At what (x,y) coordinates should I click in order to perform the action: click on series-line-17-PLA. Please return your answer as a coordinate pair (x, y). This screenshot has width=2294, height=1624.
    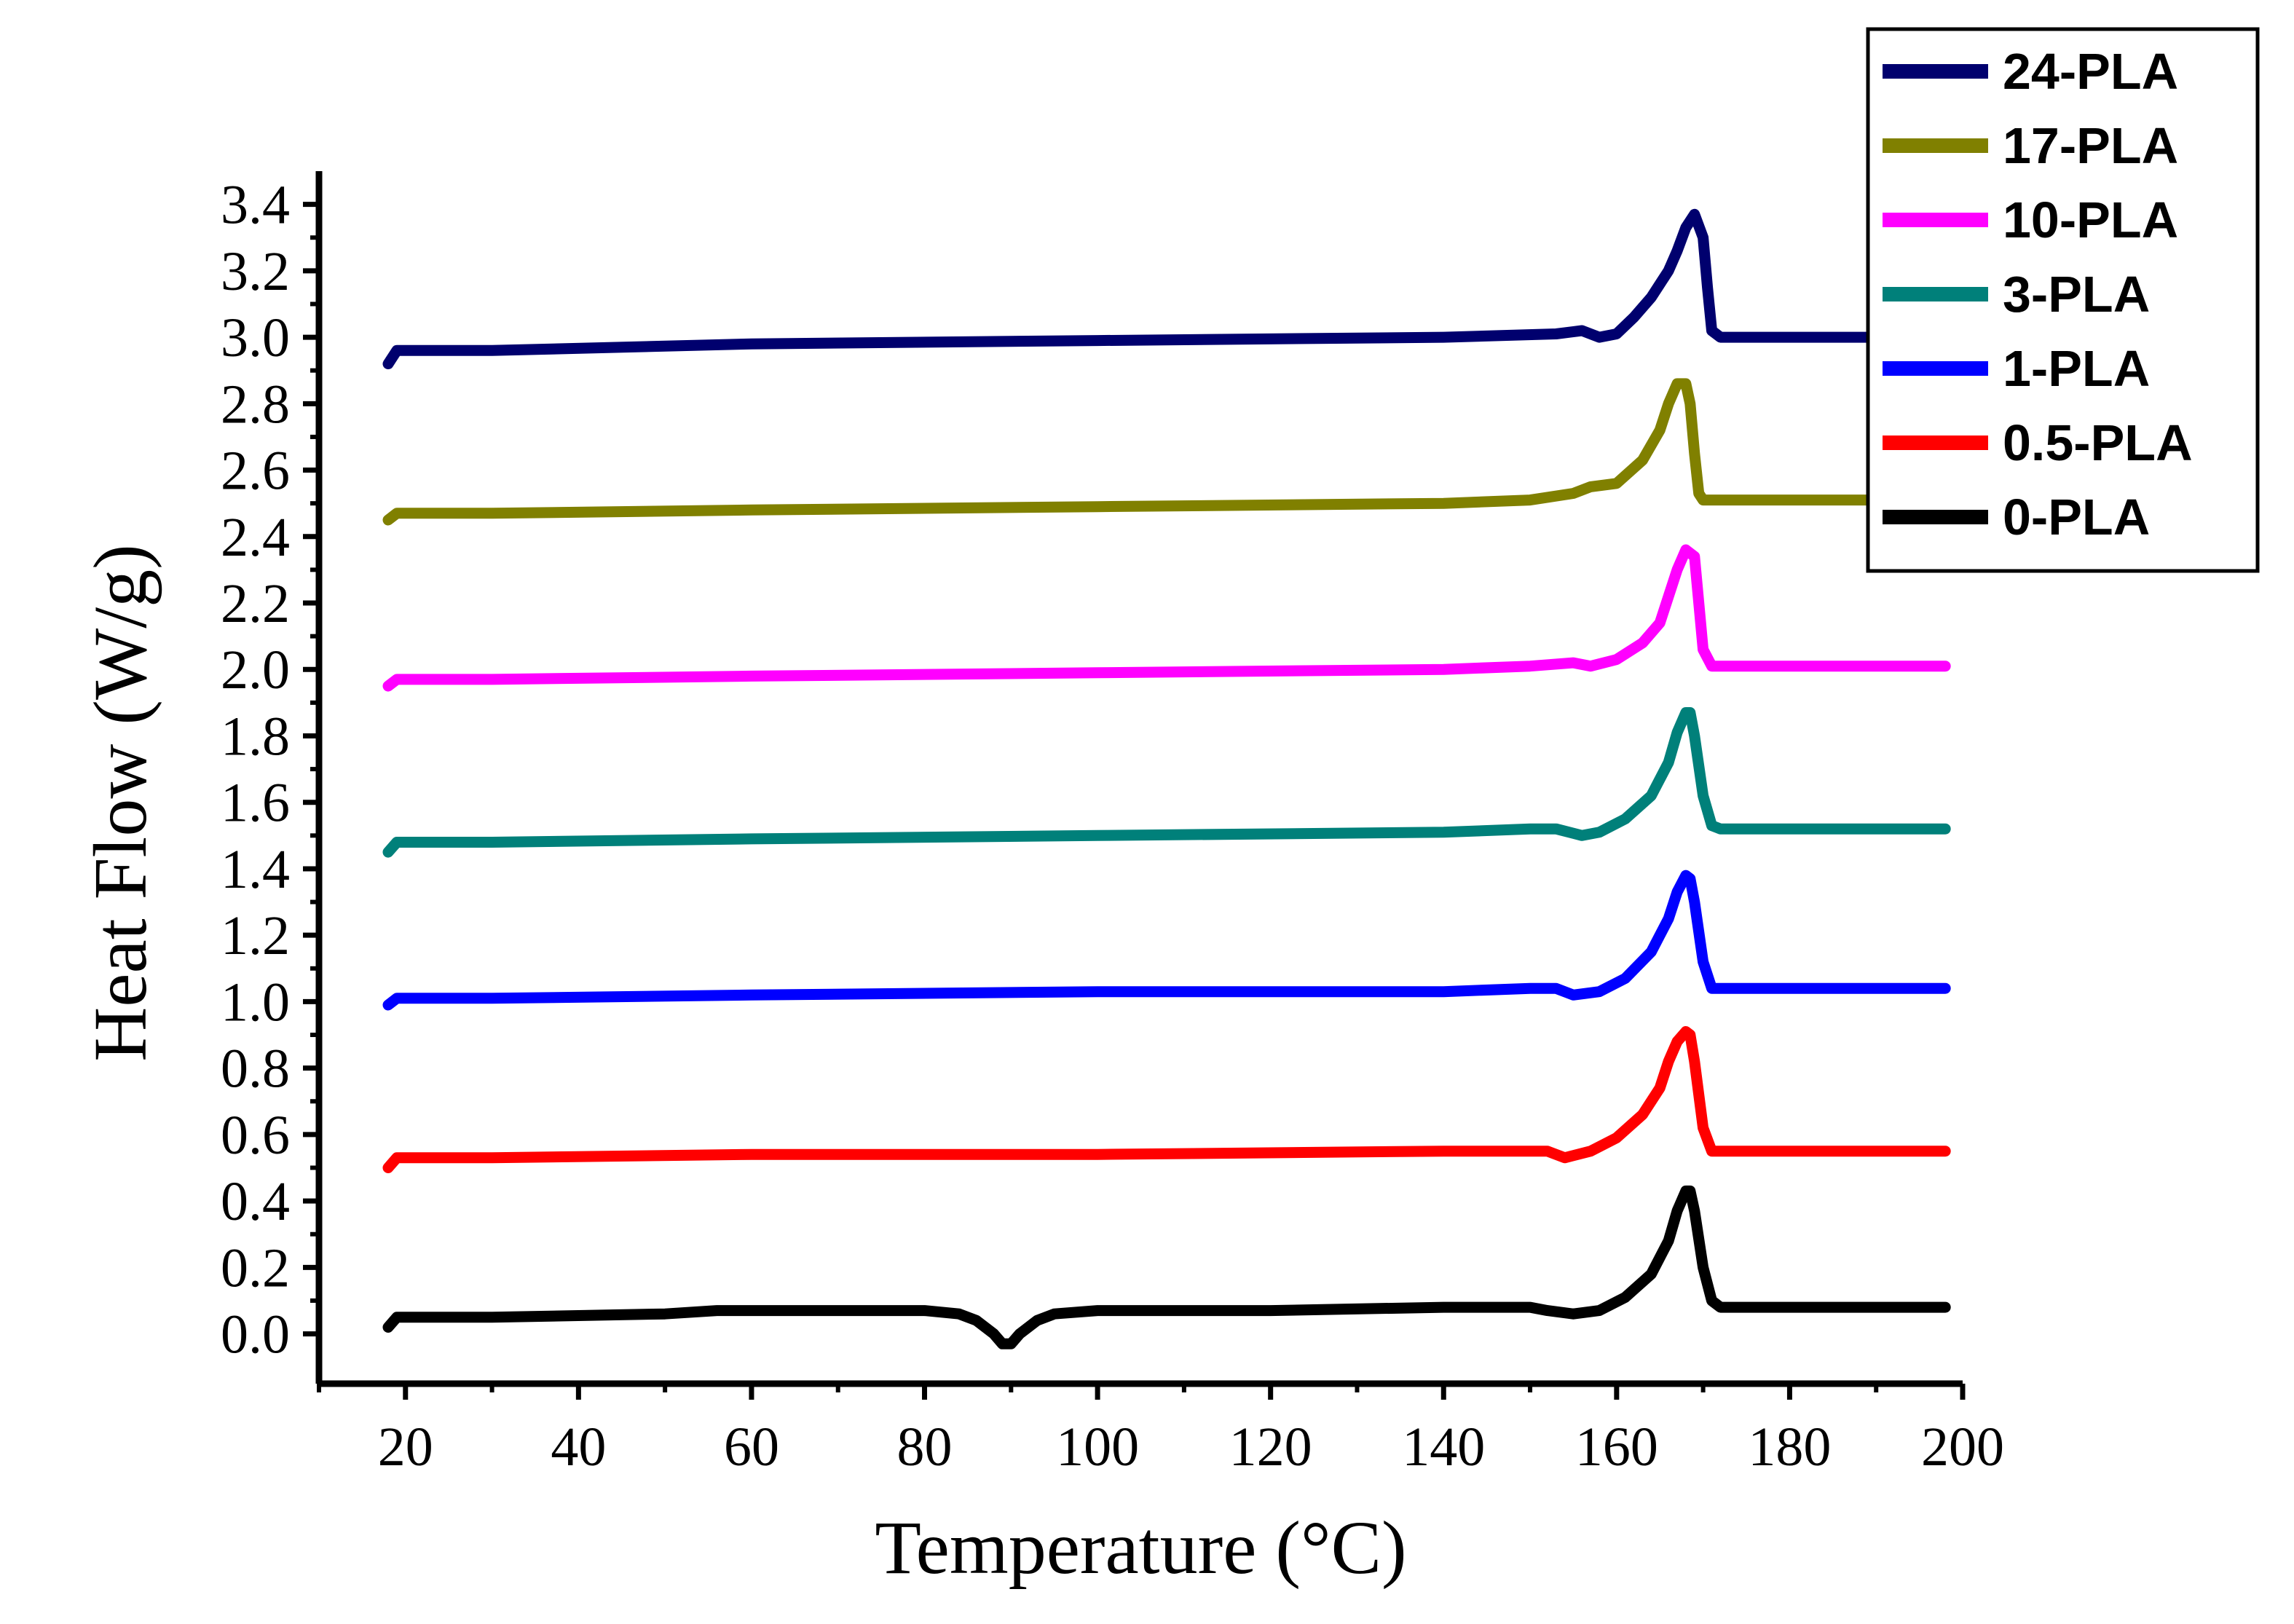
    Looking at the image, I should click on (1132, 452).